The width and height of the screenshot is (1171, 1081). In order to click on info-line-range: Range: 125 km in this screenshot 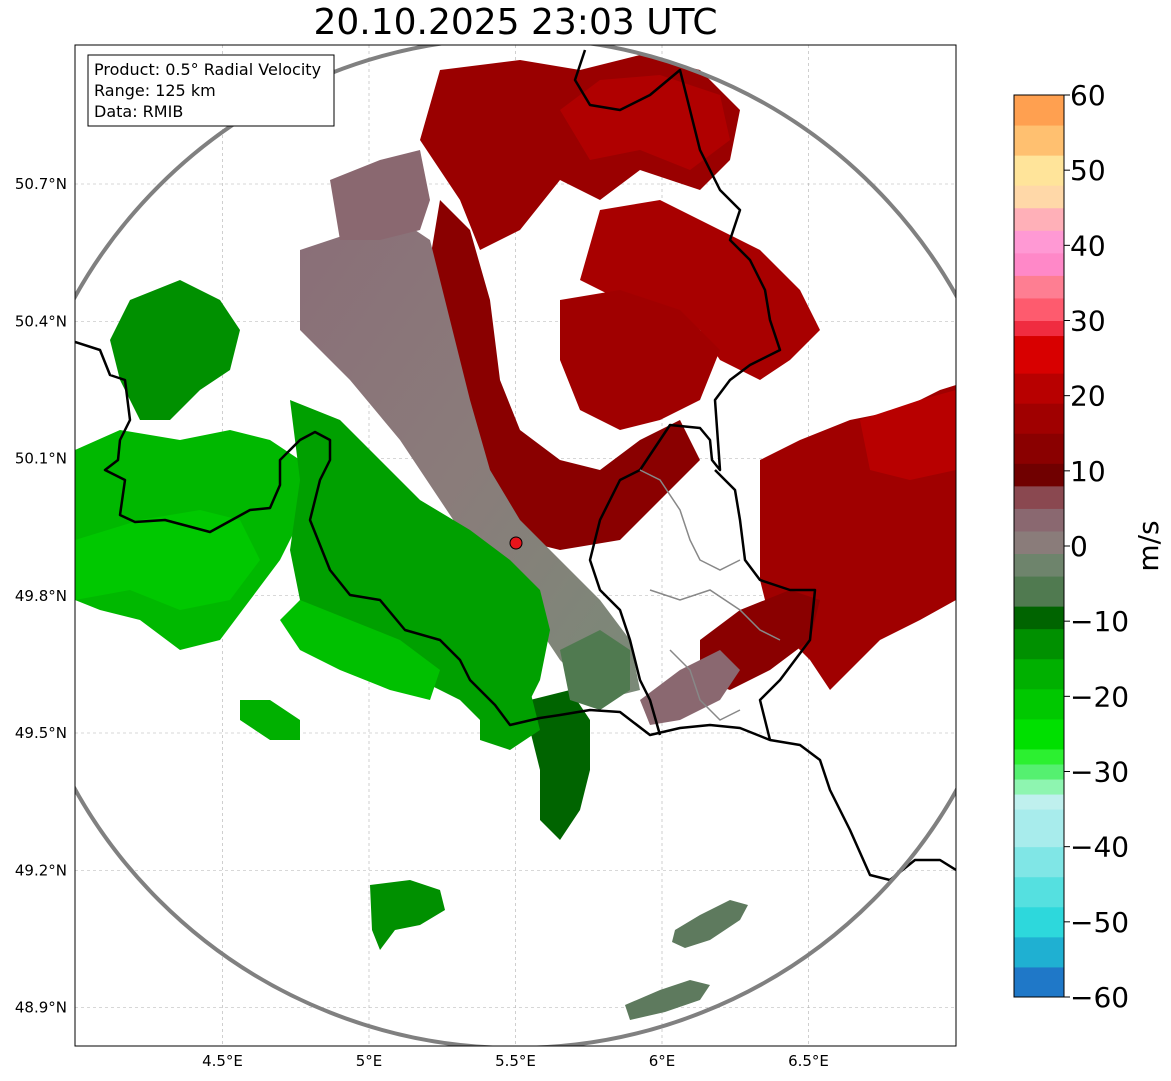, I will do `click(155, 90)`.